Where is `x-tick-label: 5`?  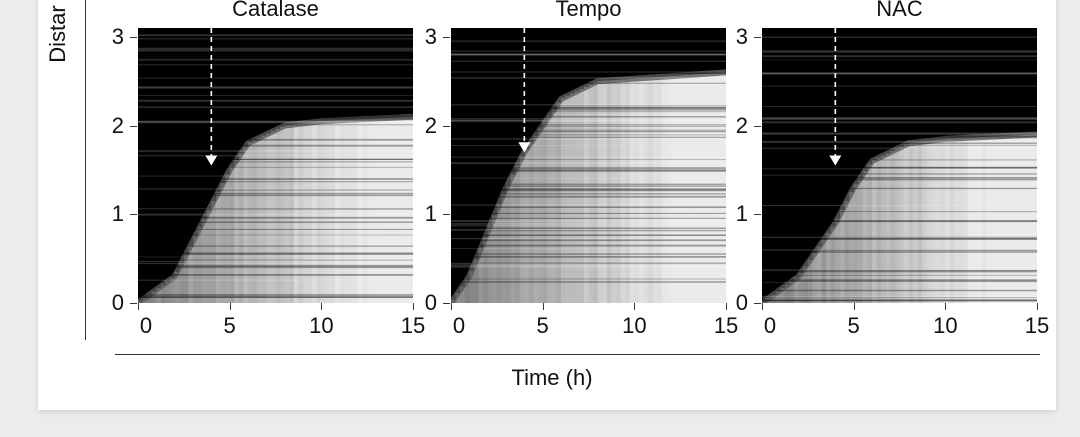
x-tick-label: 5 is located at coordinates (542, 325).